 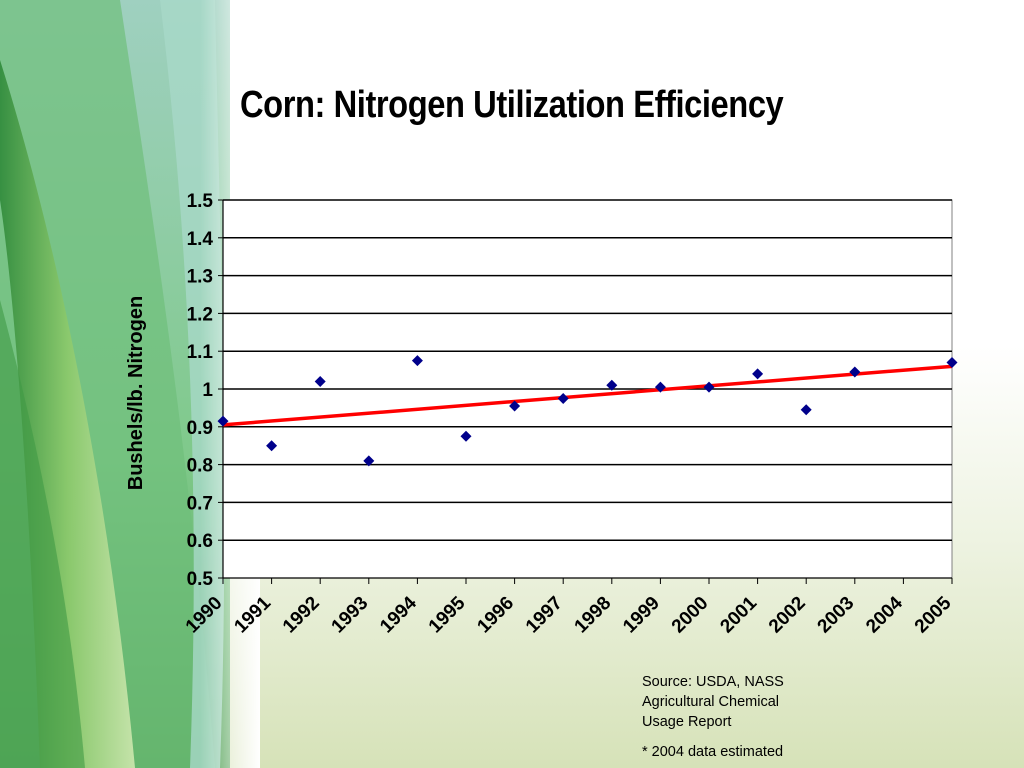 I want to click on x-tick-label: 1992, so click(x=301, y=615).